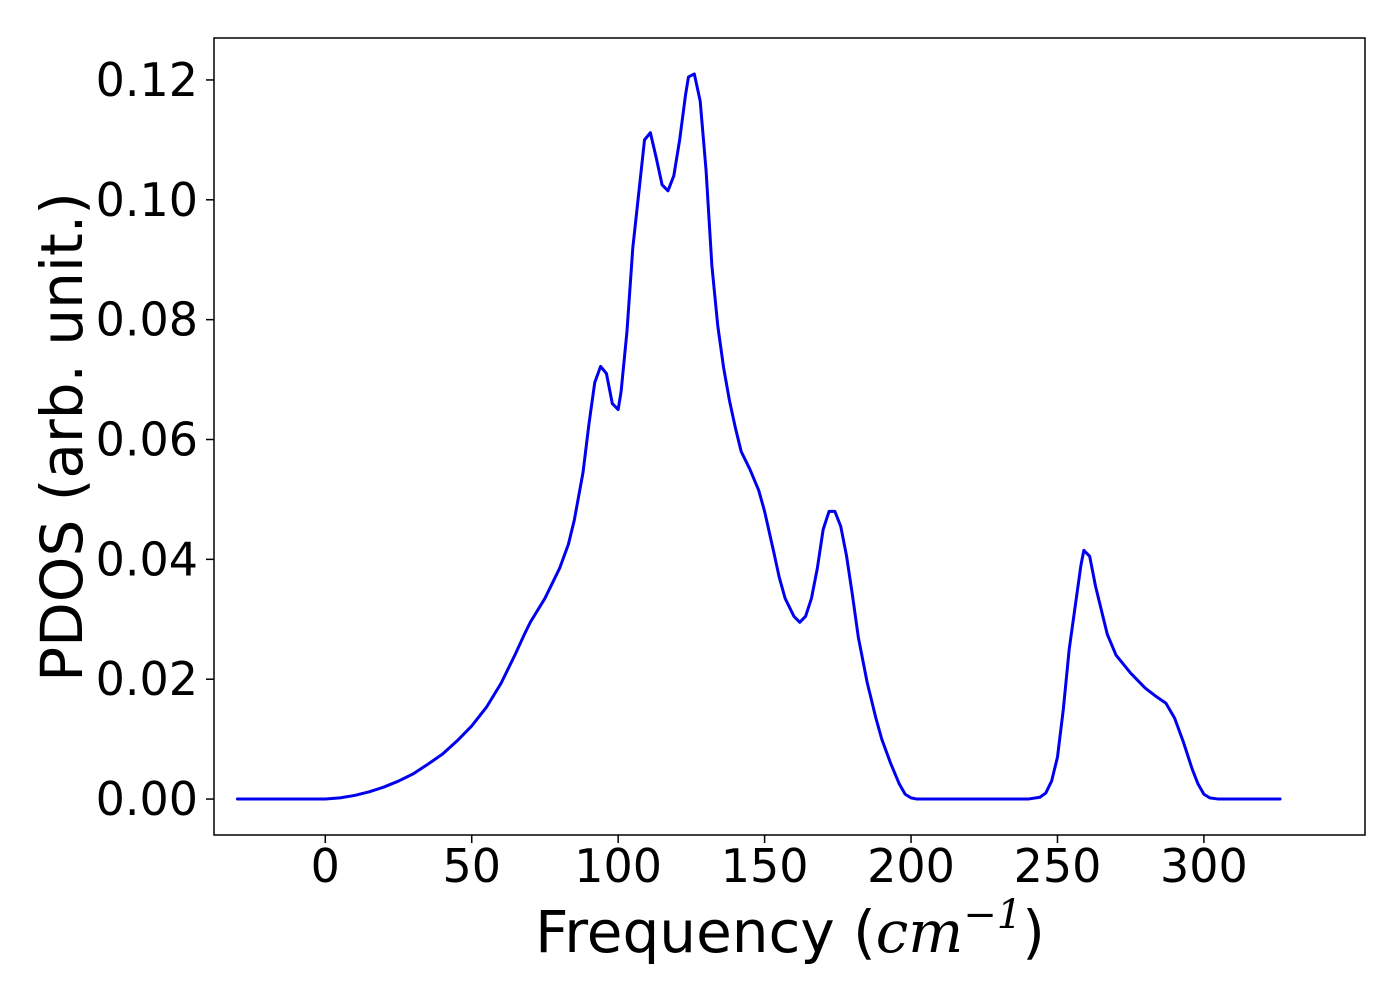 The height and width of the screenshot is (1000, 1400). Describe the element at coordinates (765, 866) in the screenshot. I see `x-tick-label: 150` at that location.